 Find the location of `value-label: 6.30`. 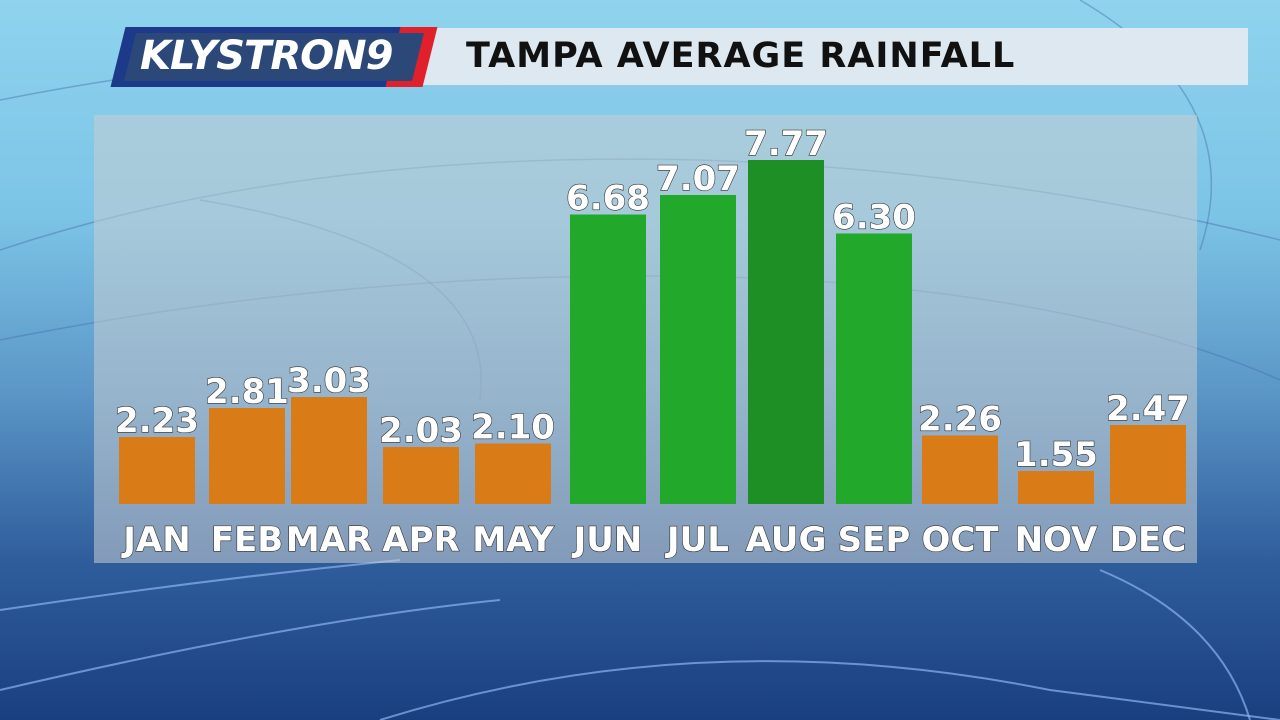

value-label: 6.30 is located at coordinates (874, 218).